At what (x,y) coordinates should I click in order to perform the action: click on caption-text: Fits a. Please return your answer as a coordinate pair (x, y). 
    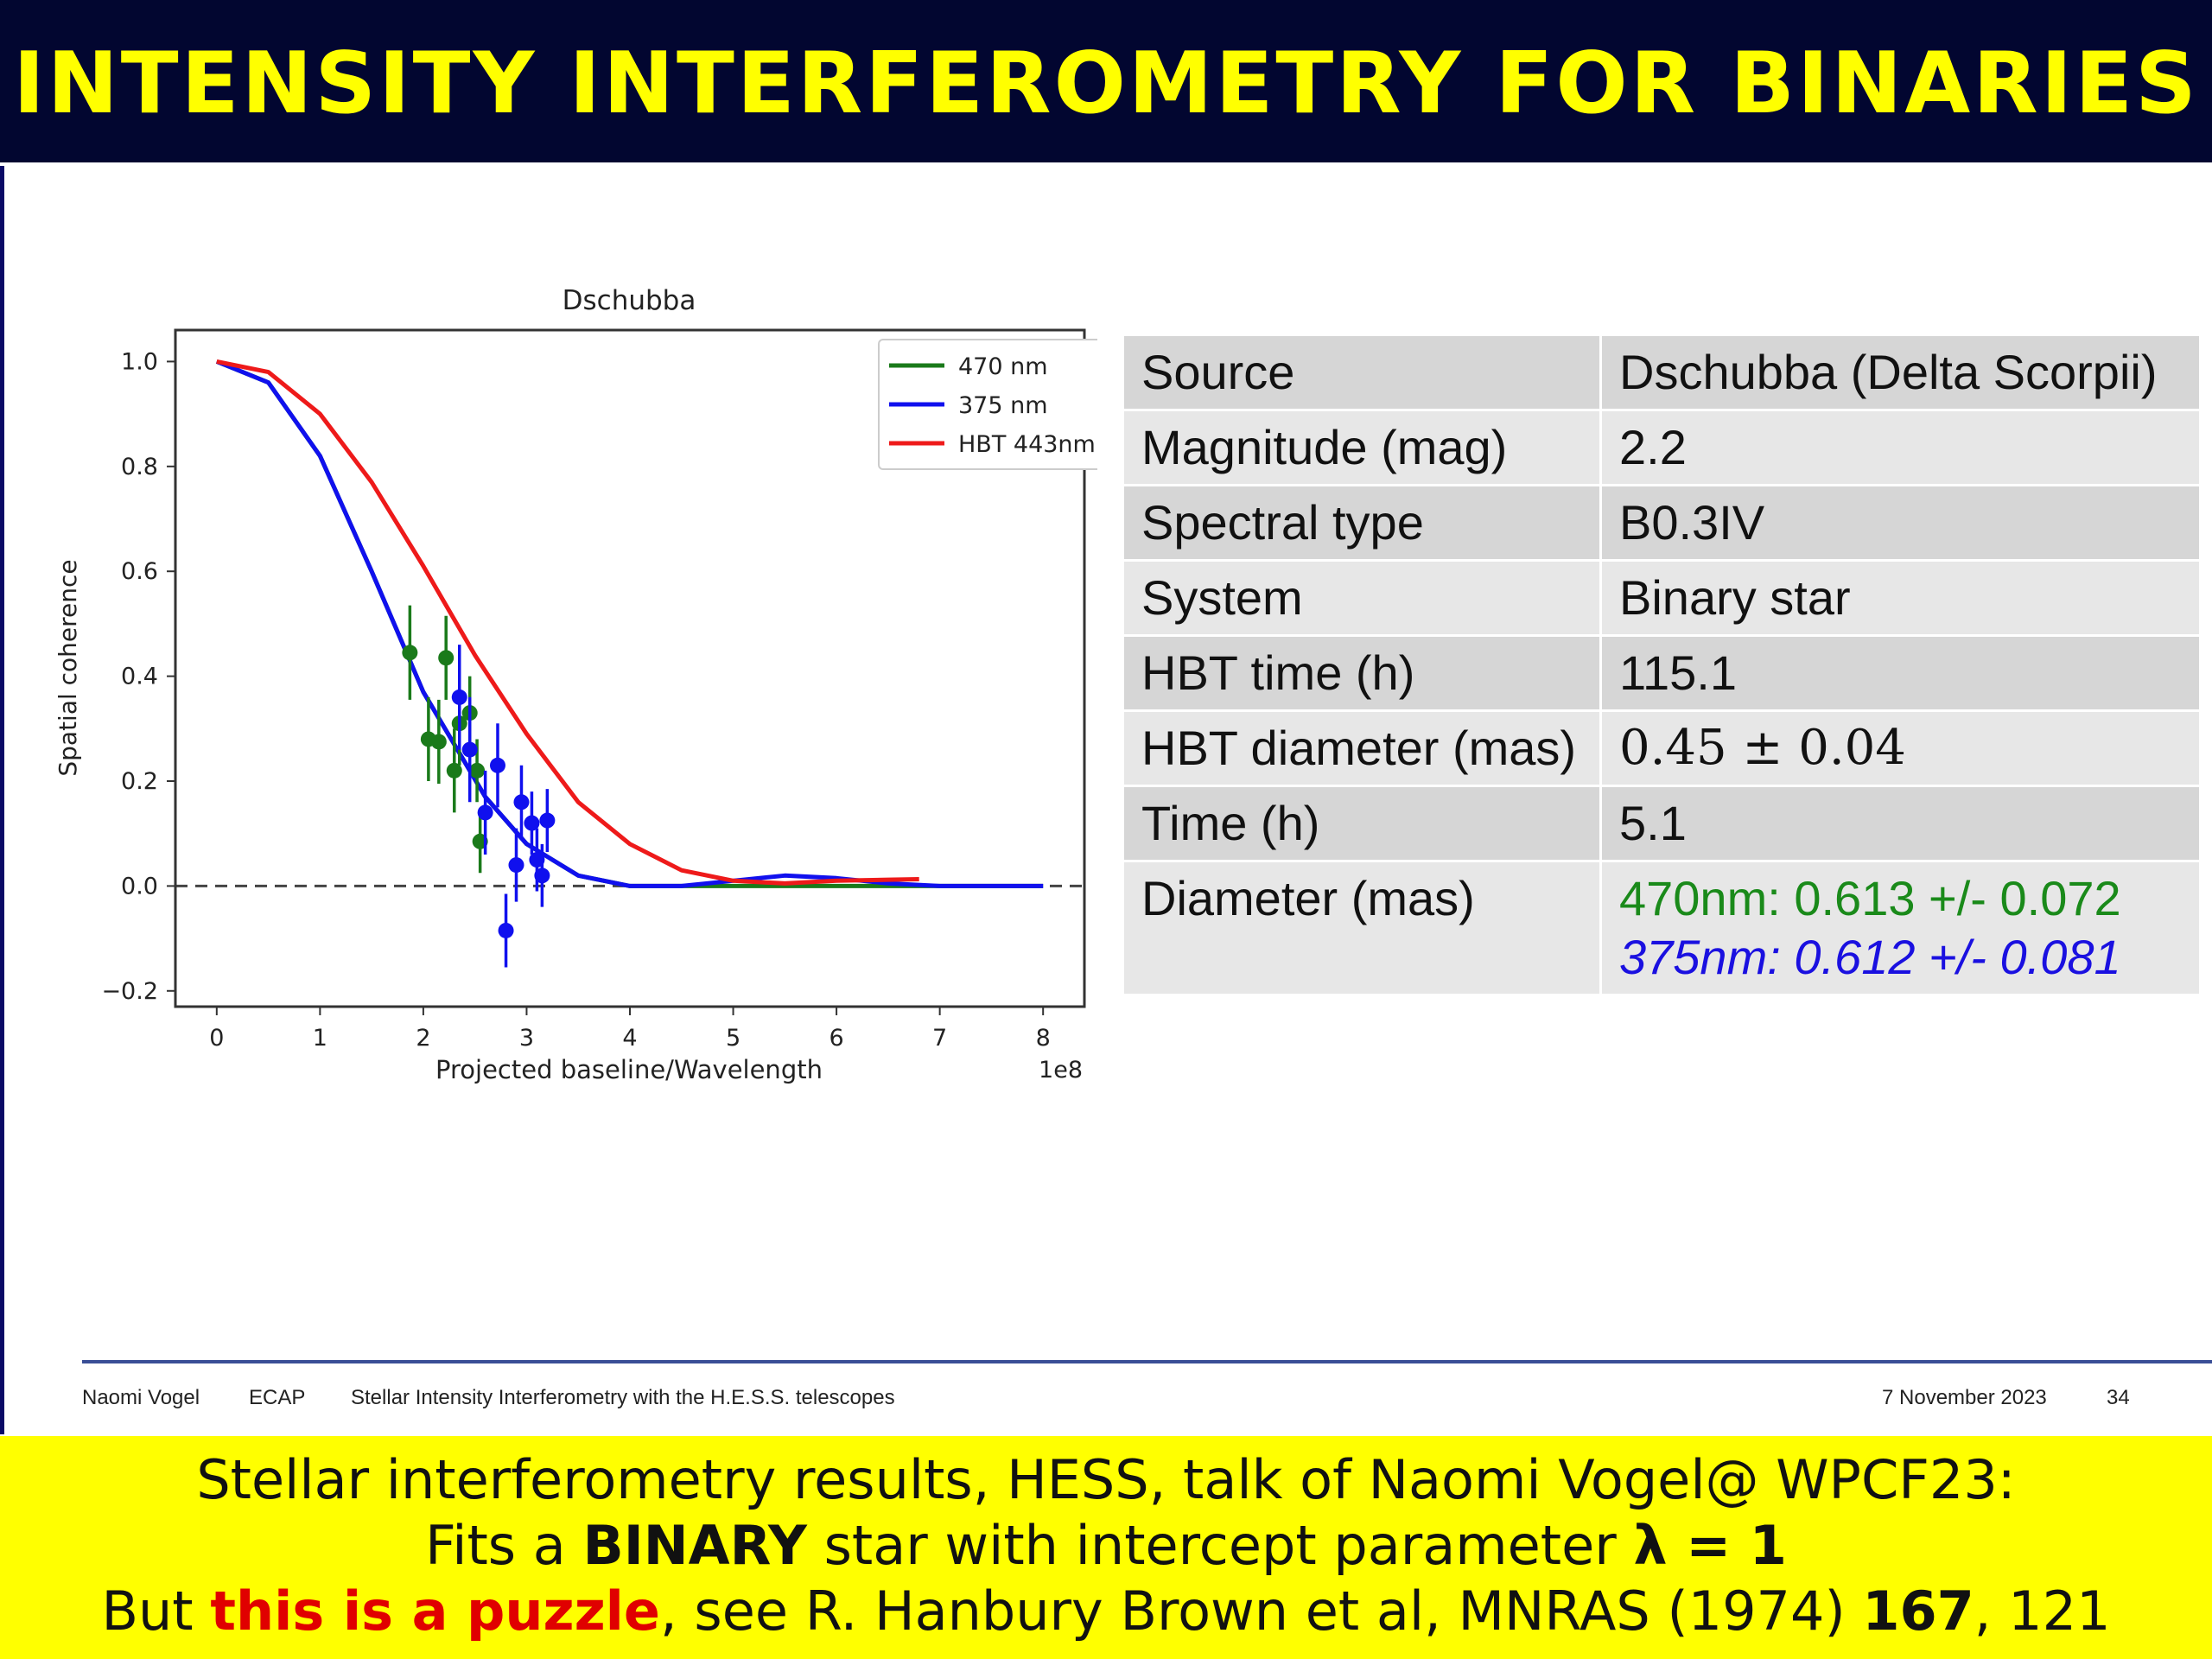
    Looking at the image, I should click on (504, 1545).